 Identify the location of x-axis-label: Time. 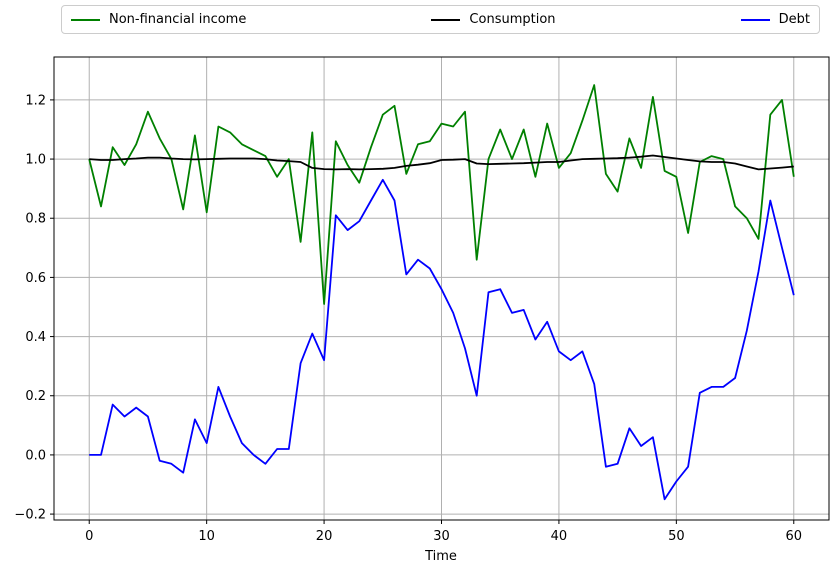
(440, 556).